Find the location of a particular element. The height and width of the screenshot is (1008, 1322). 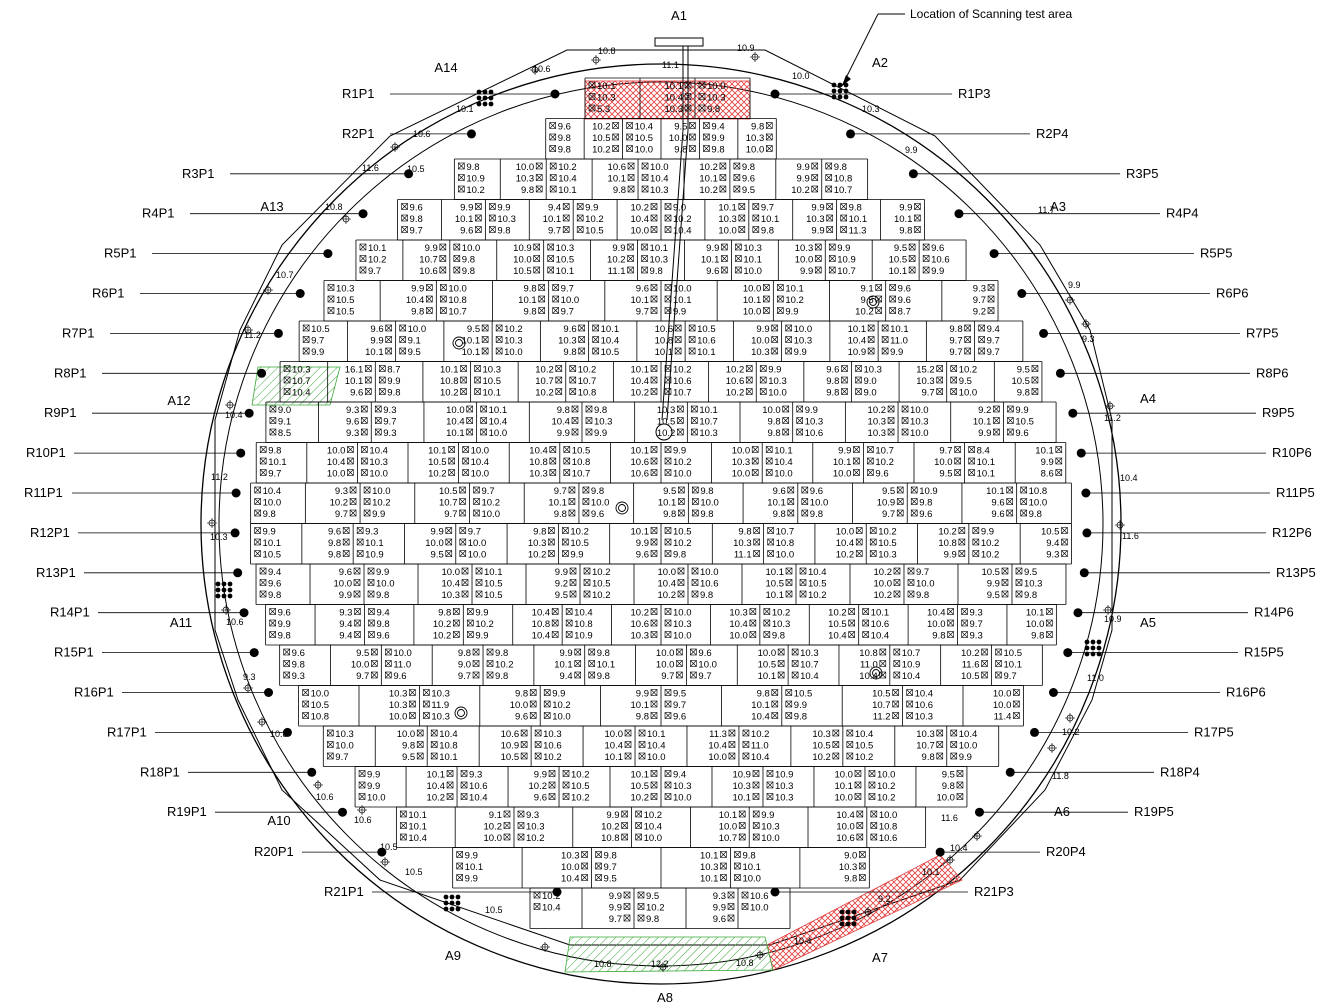

thickness-value: 9.0 is located at coordinates (869, 393).